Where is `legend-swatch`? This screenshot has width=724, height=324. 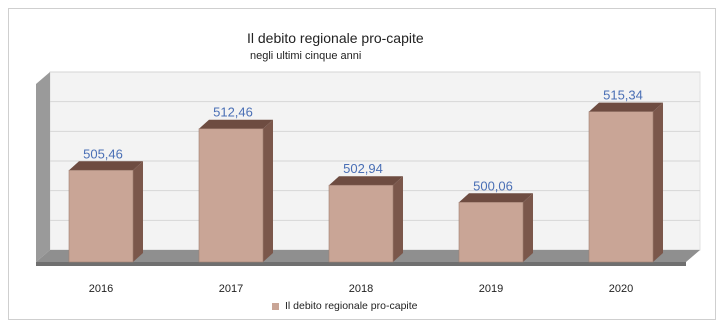 legend-swatch is located at coordinates (275, 306).